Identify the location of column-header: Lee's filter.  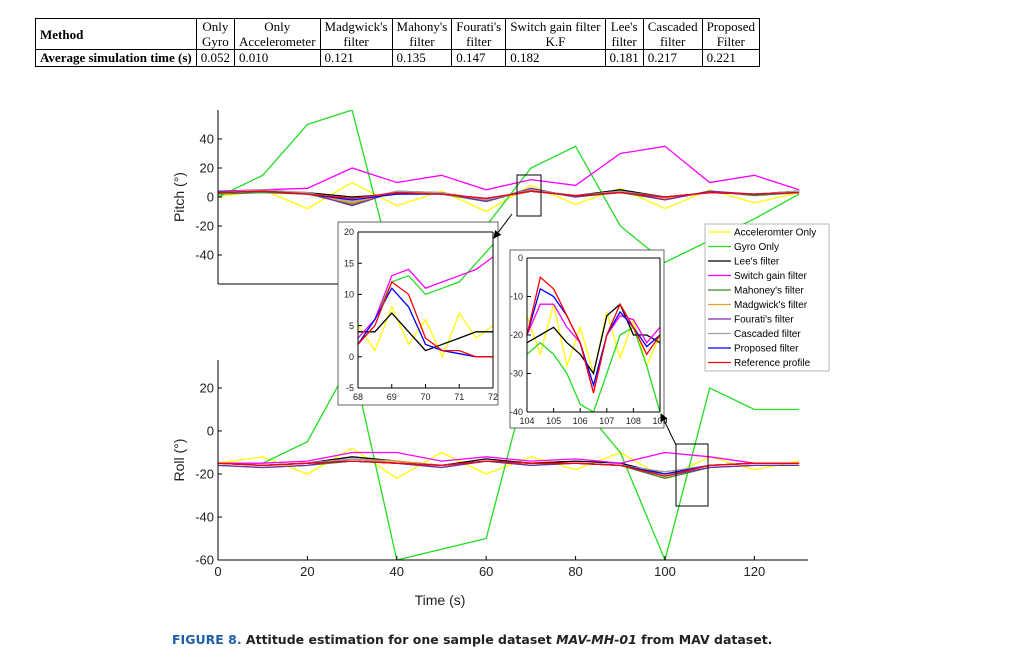
(624, 34).